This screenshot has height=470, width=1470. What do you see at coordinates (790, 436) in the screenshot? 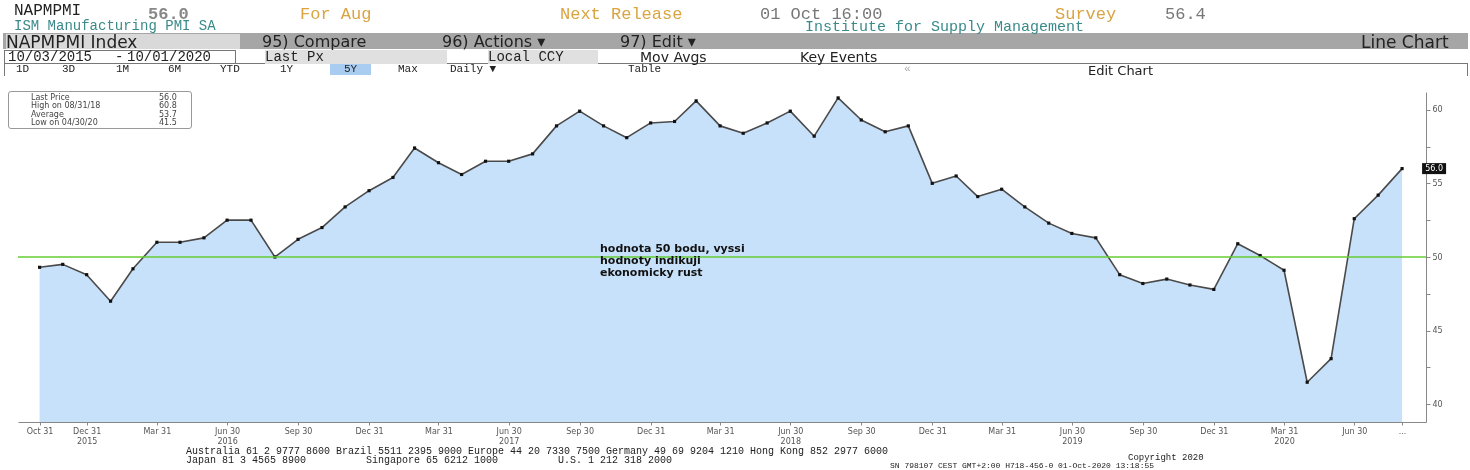
I see `x-tick-label: Jun 30 2018` at bounding box center [790, 436].